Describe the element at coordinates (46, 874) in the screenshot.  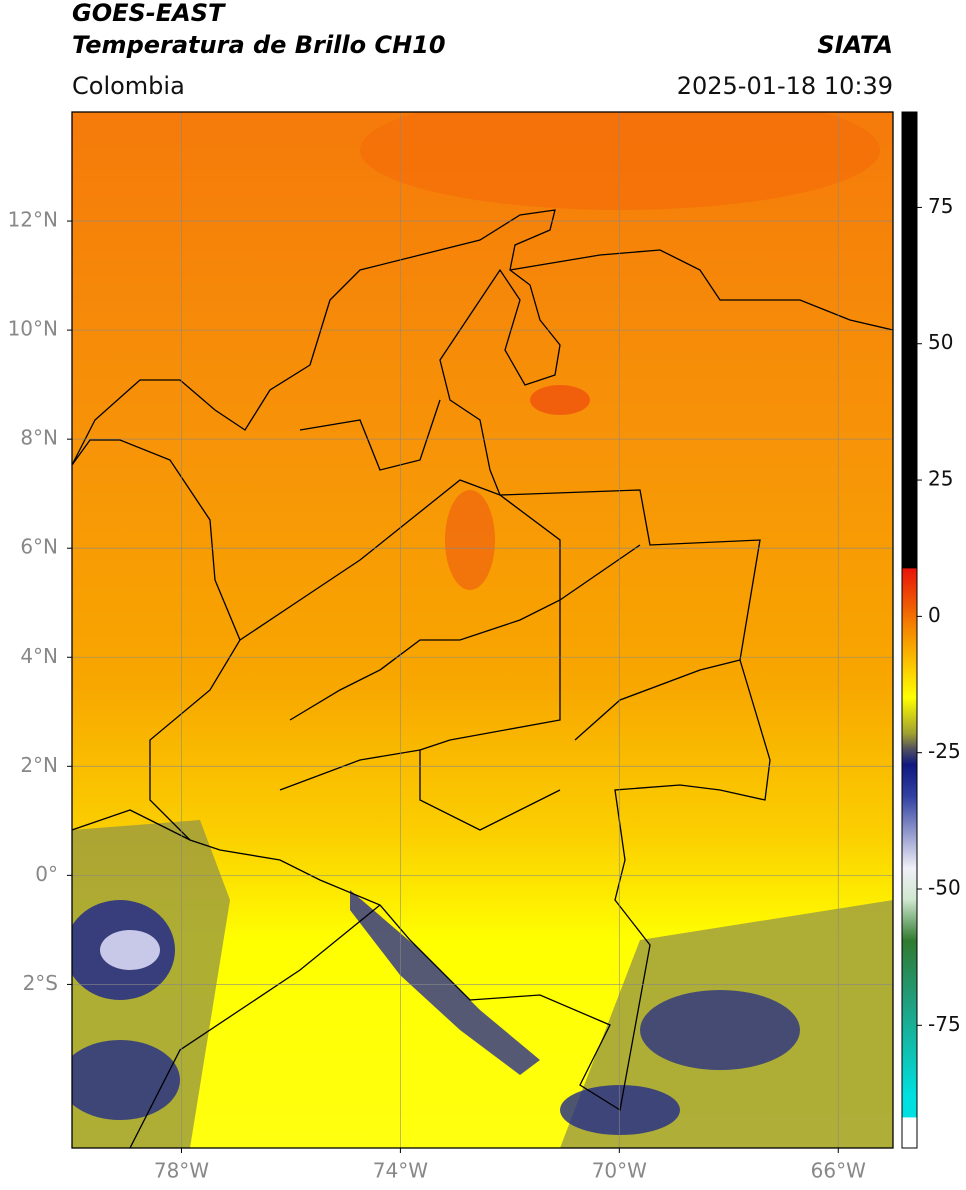
I see `y-tick-label: 0°` at that location.